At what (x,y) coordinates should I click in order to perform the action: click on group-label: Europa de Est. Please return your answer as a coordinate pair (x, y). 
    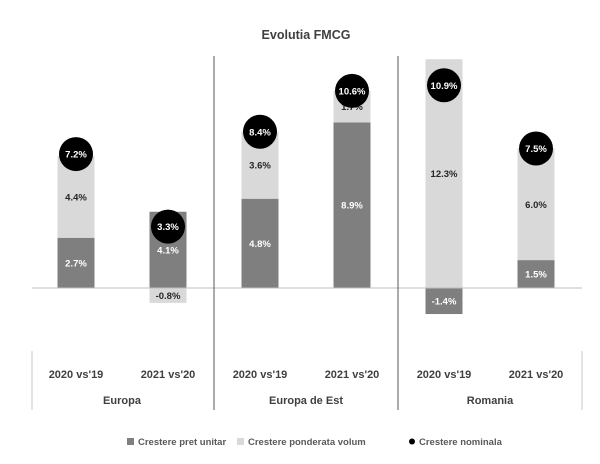
    Looking at the image, I should click on (306, 401).